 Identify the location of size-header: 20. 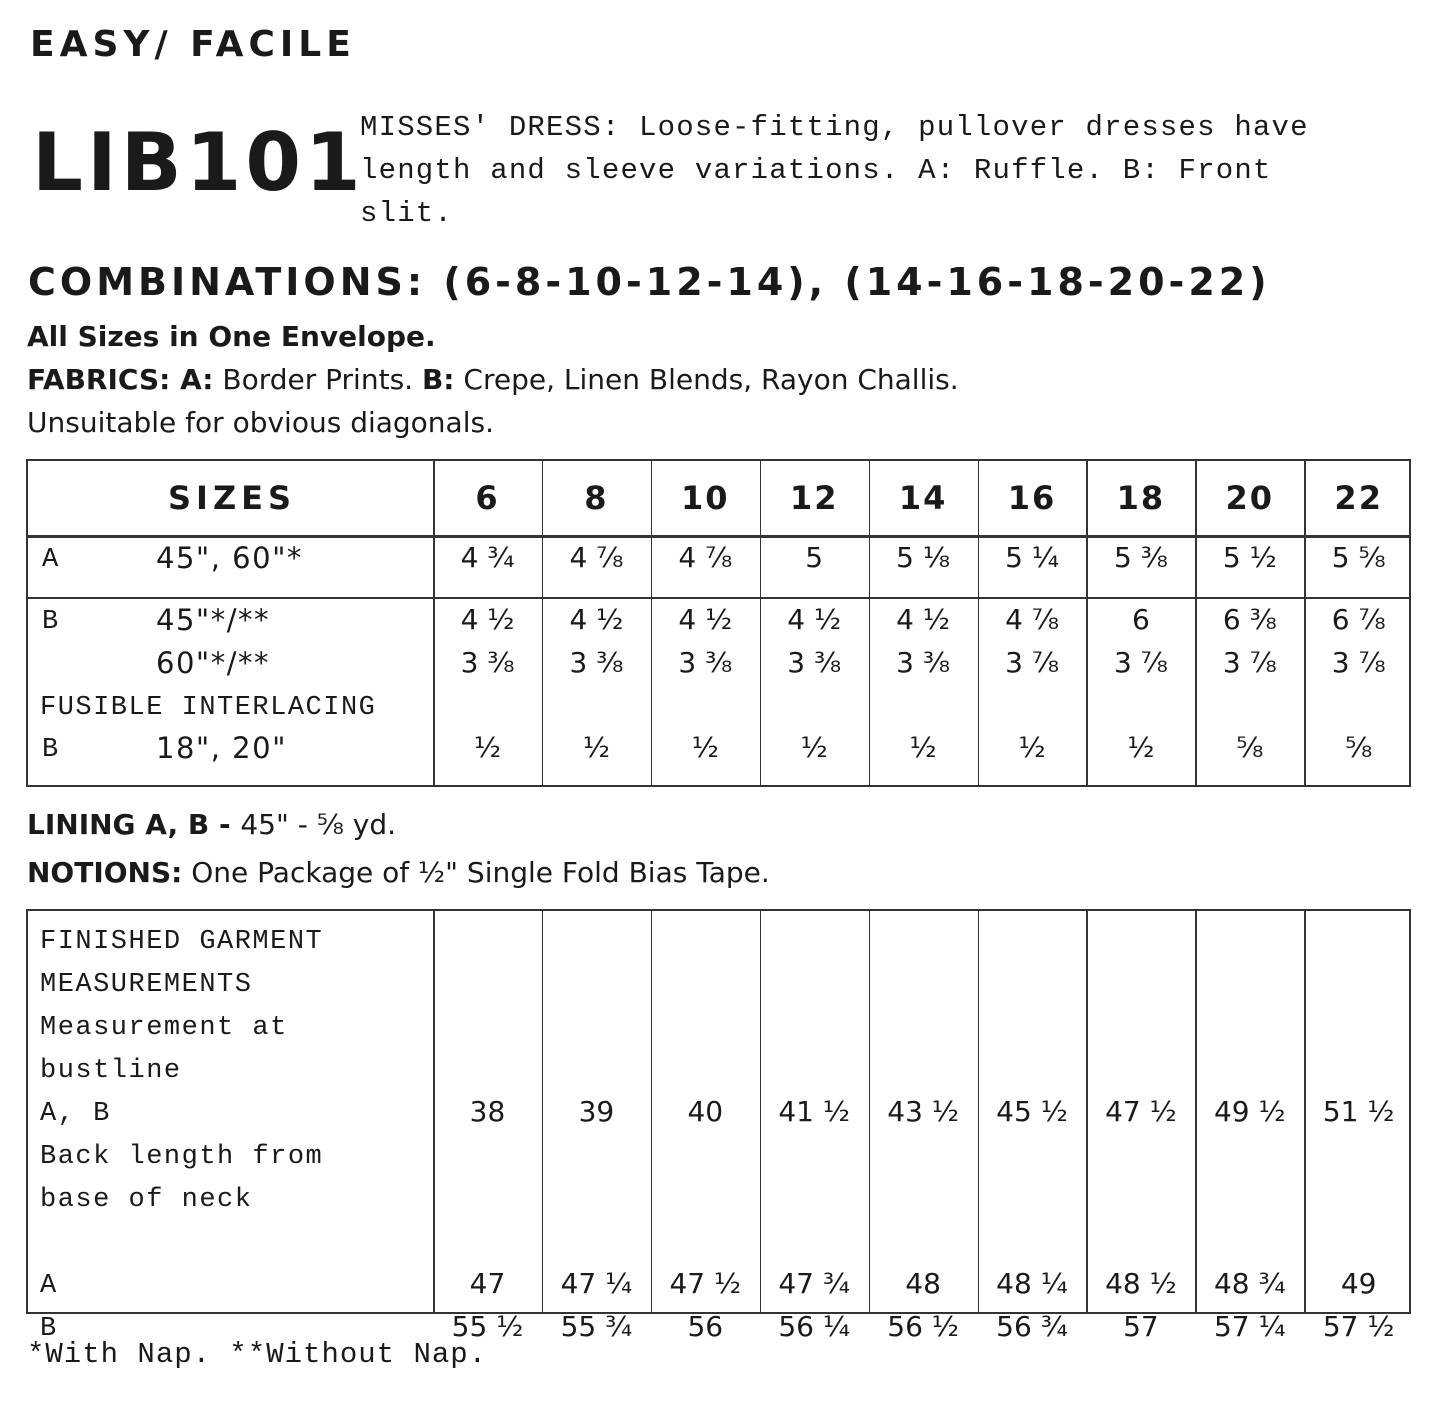
(1250, 498).